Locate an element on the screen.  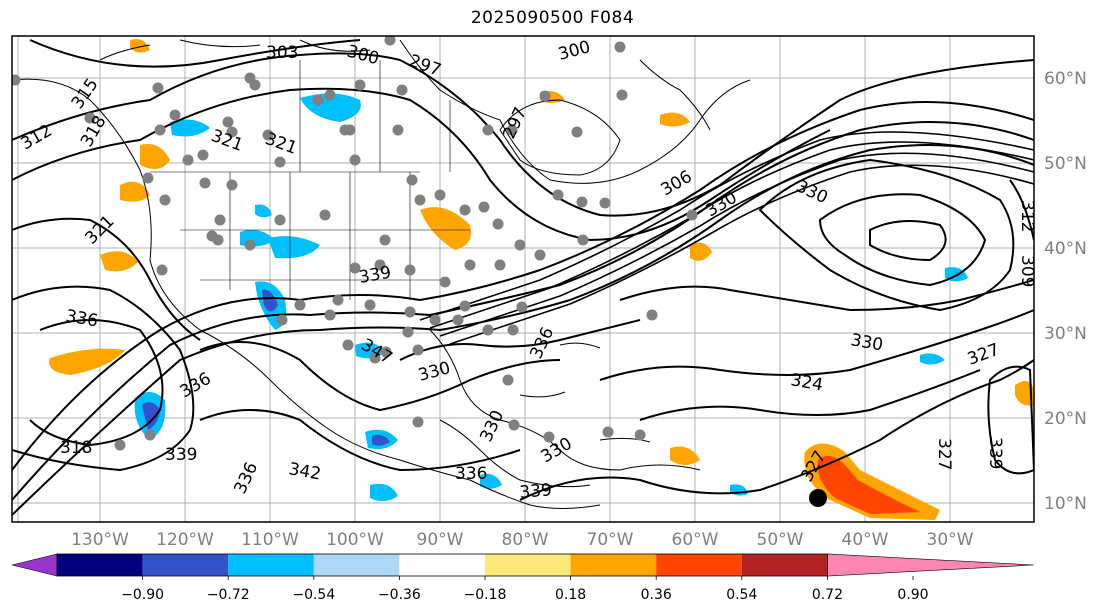
colorbar-tick-label: −0.18 is located at coordinates (485, 595).